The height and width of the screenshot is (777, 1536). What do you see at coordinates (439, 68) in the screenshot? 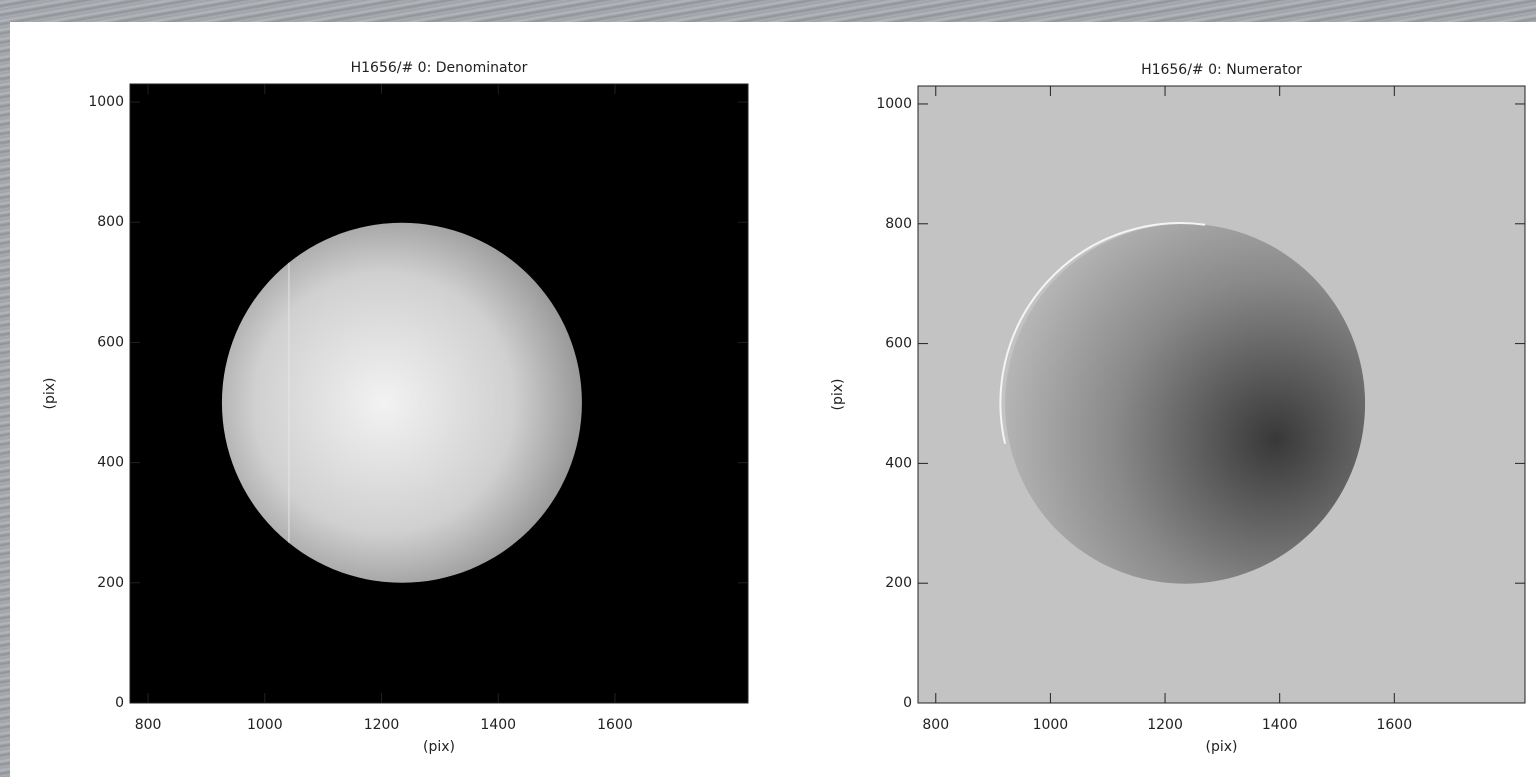
I see `plot-title: H1656/# 0: Denominator` at bounding box center [439, 68].